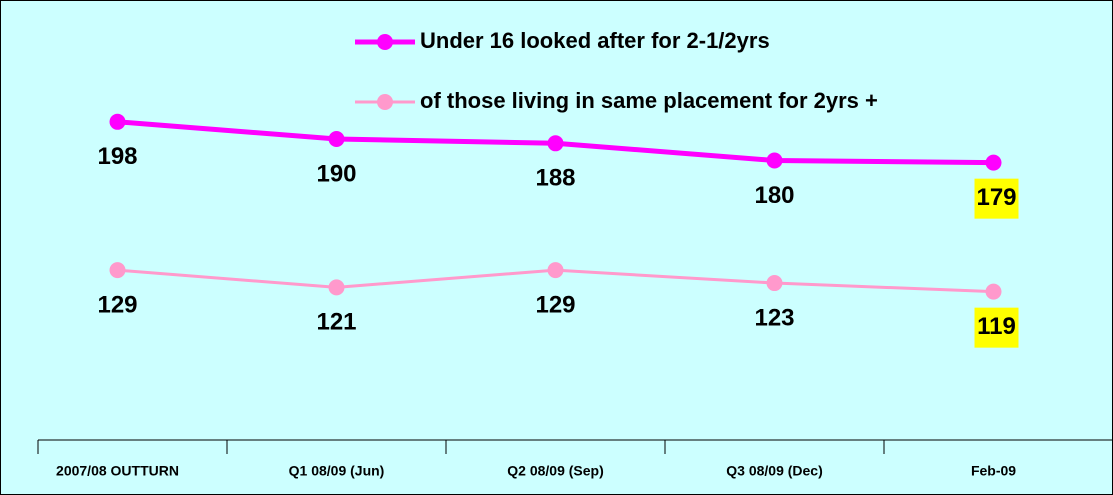 This screenshot has width=1113, height=495. I want to click on data-label: 123, so click(774, 317).